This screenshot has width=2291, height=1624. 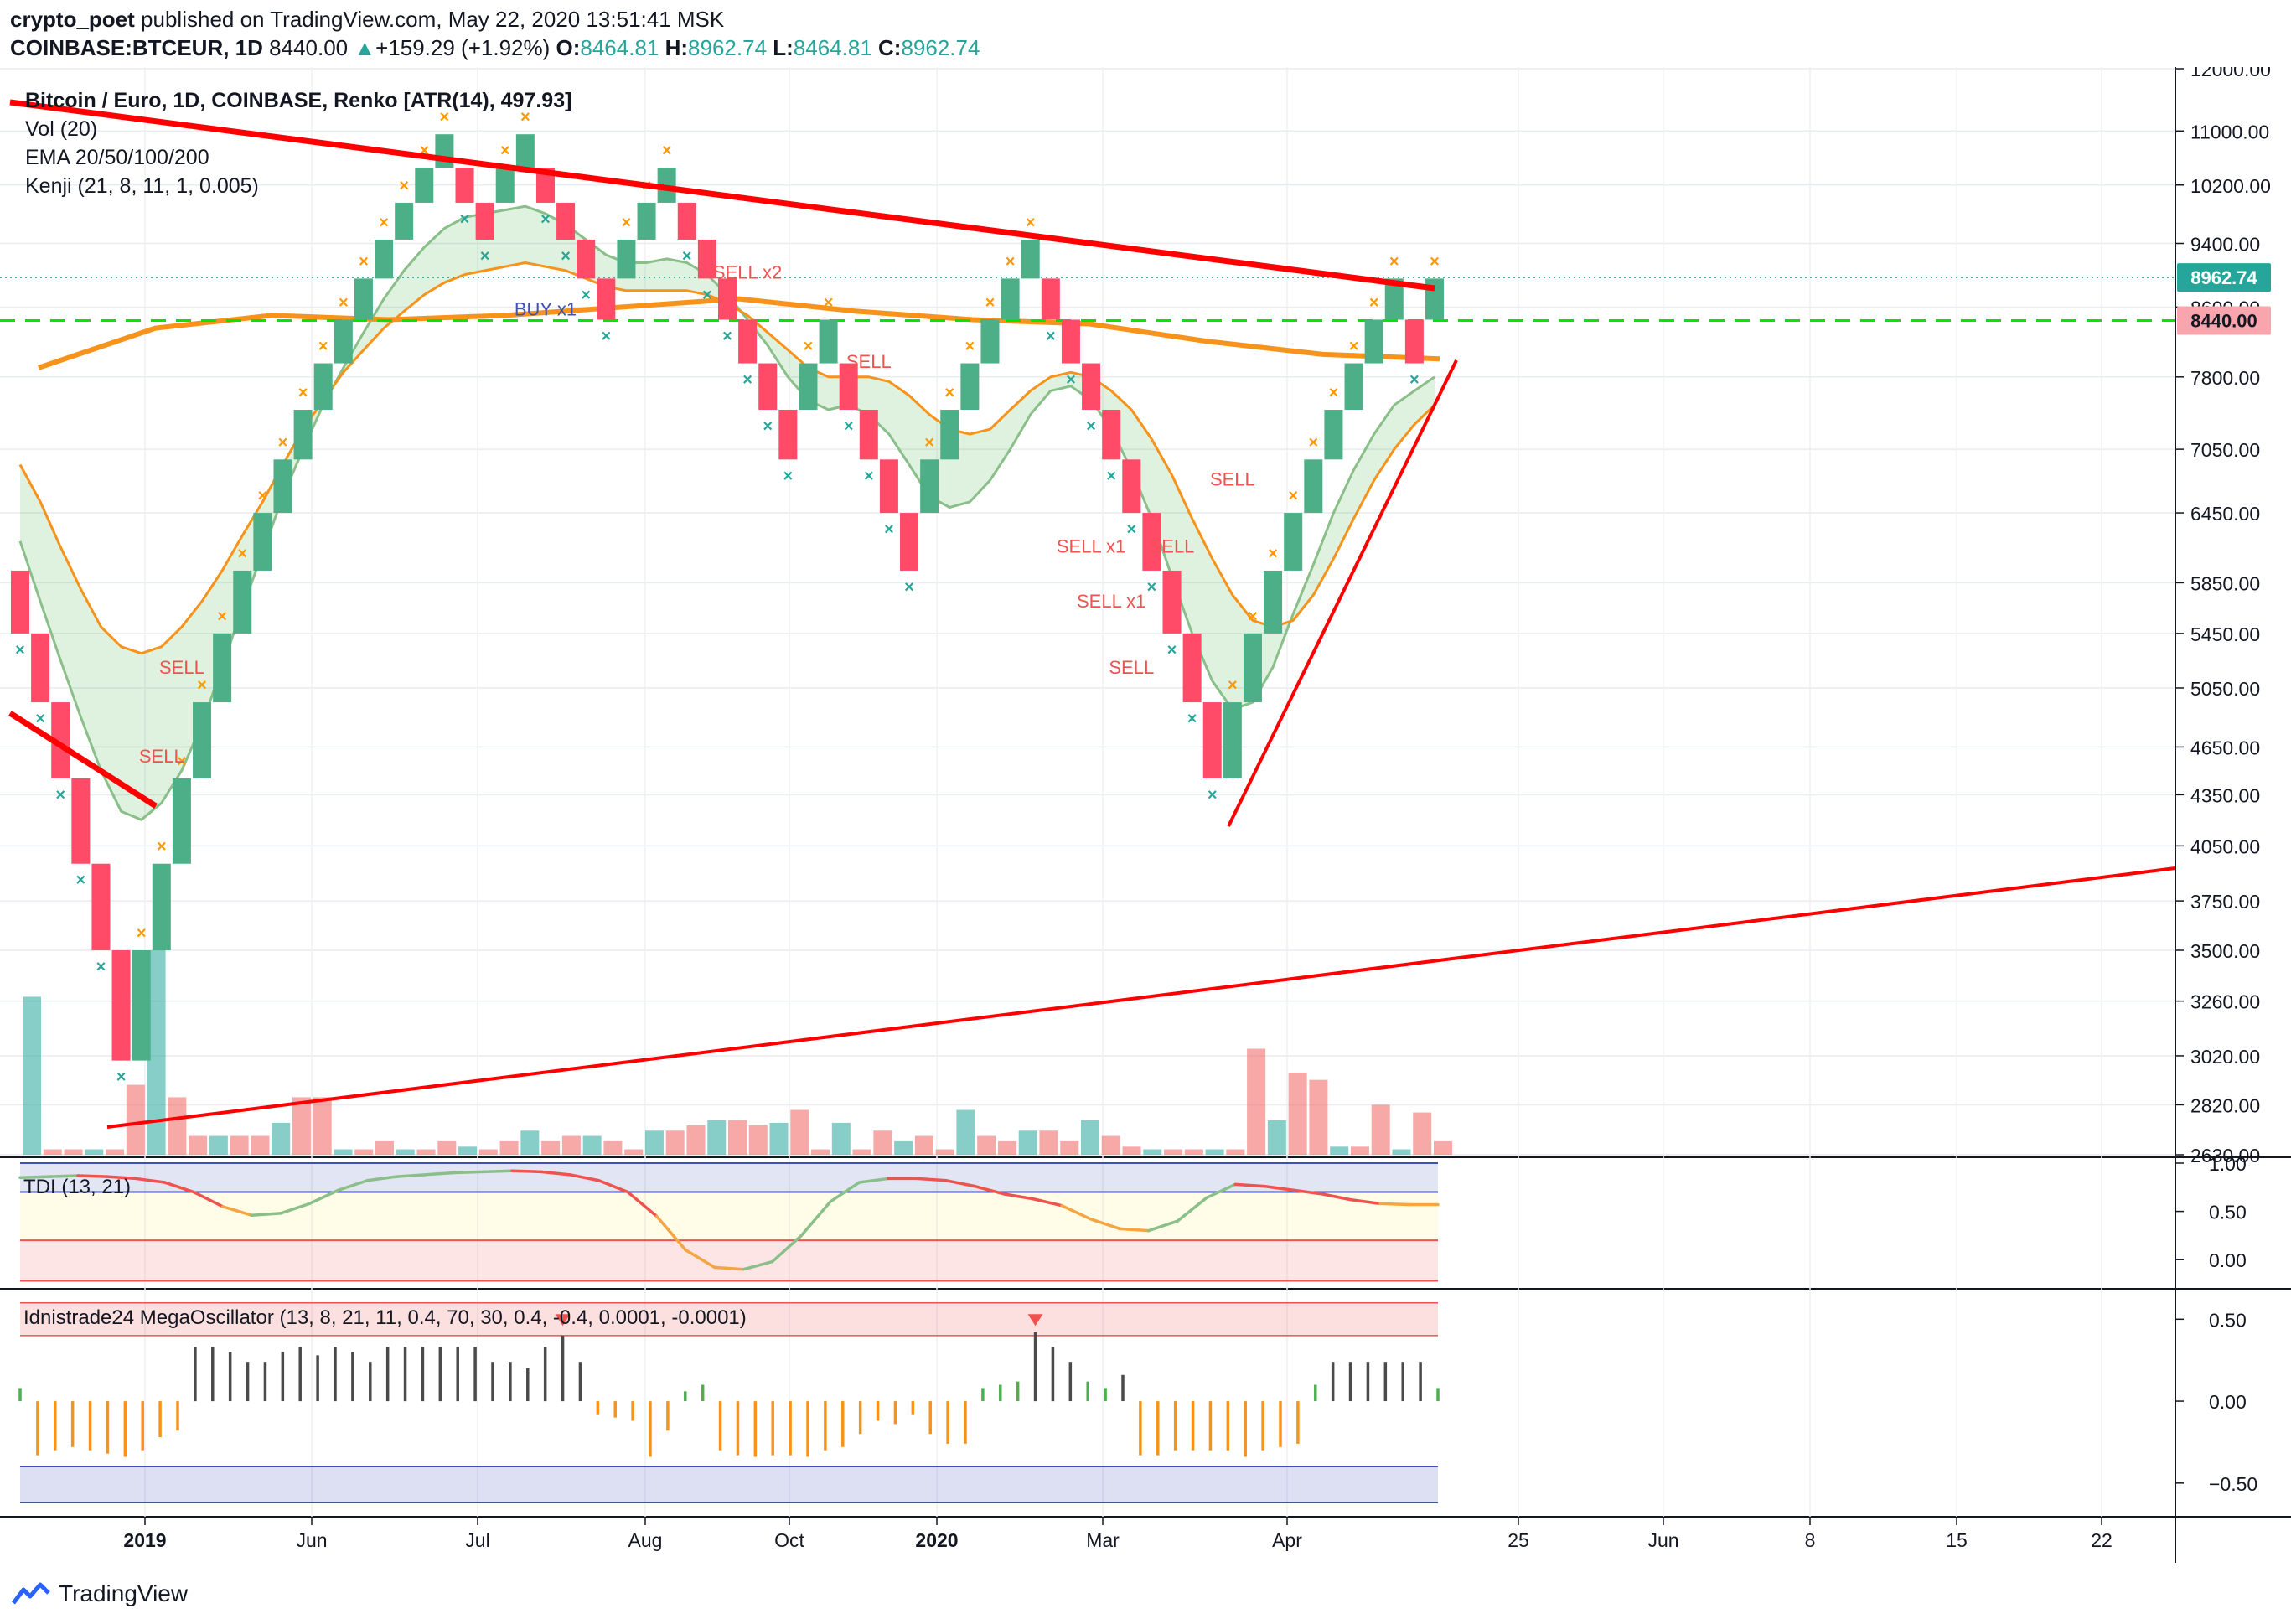 I want to click on osc-y-tick-label: −0.50, so click(x=2233, y=1484).